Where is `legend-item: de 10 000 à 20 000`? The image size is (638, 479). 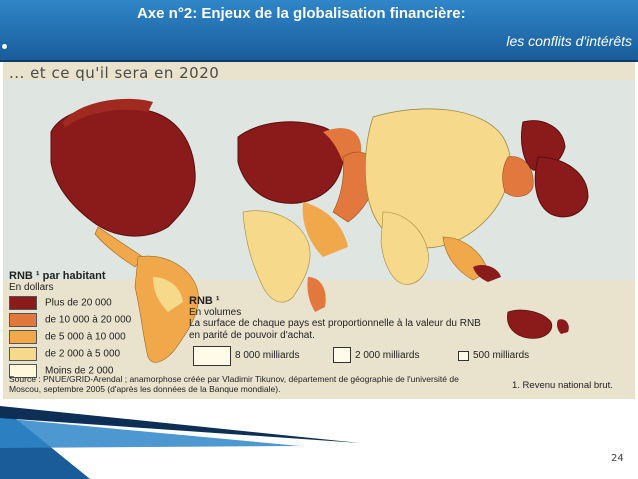 legend-item: de 10 000 à 20 000 is located at coordinates (70, 320).